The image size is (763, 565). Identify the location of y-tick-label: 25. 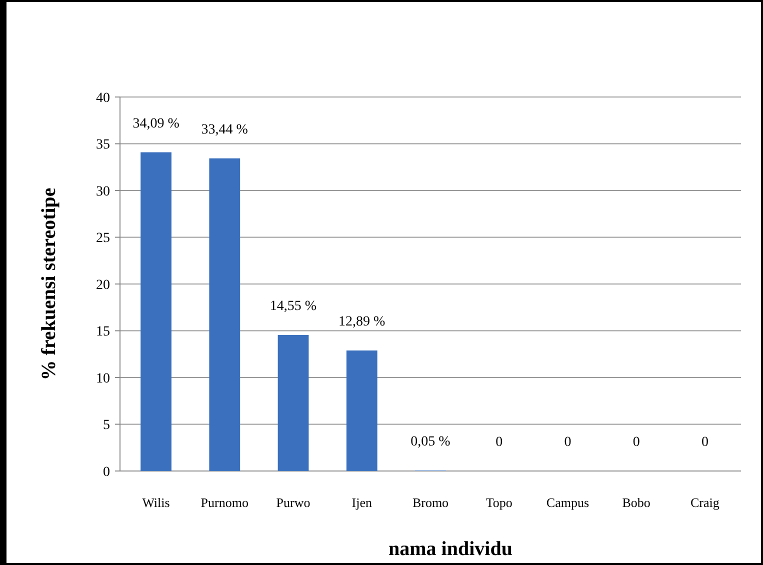
(103, 238).